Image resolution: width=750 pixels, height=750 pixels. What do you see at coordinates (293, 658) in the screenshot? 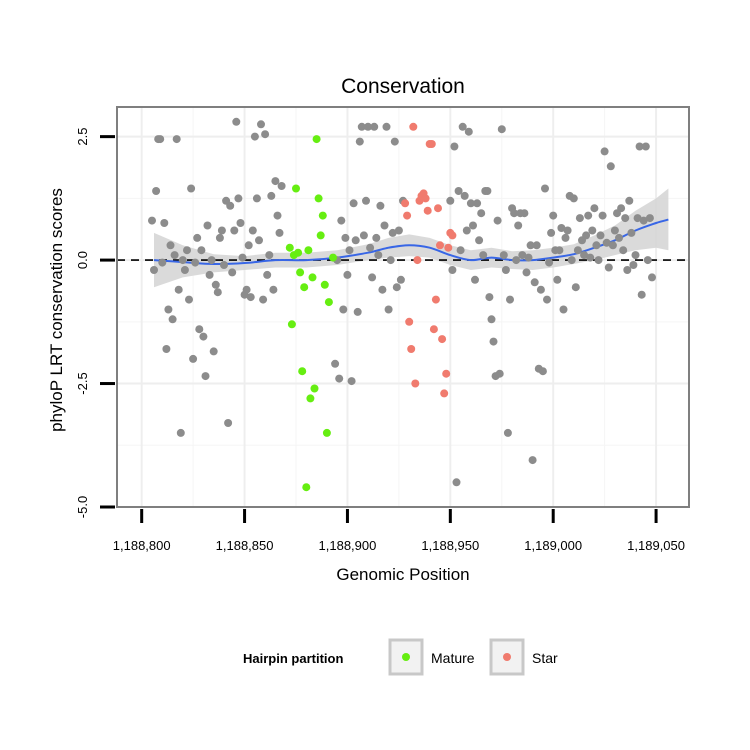
I see `legend-title: Hairpin partition` at bounding box center [293, 658].